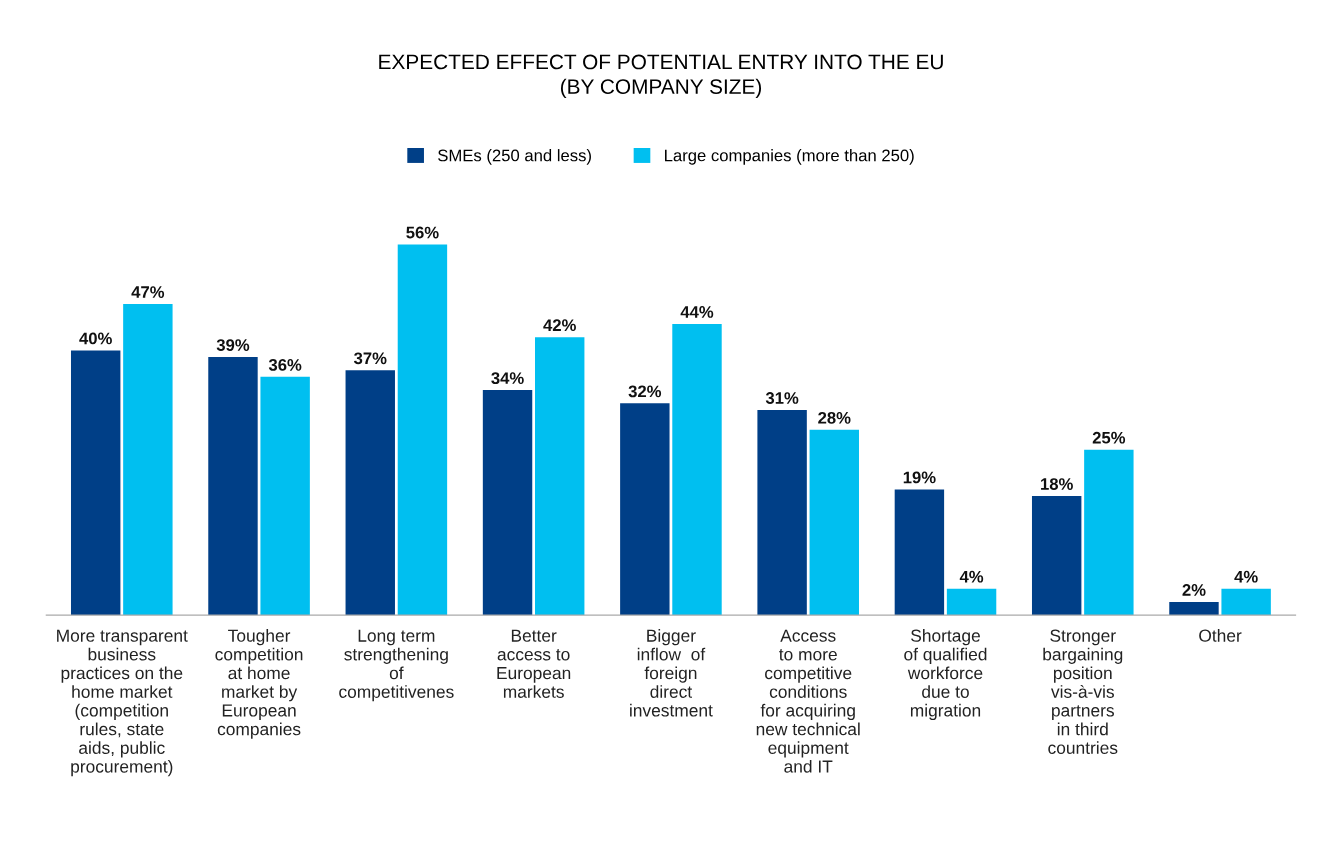 The height and width of the screenshot is (845, 1322). I want to click on data-label: 44%, so click(697, 312).